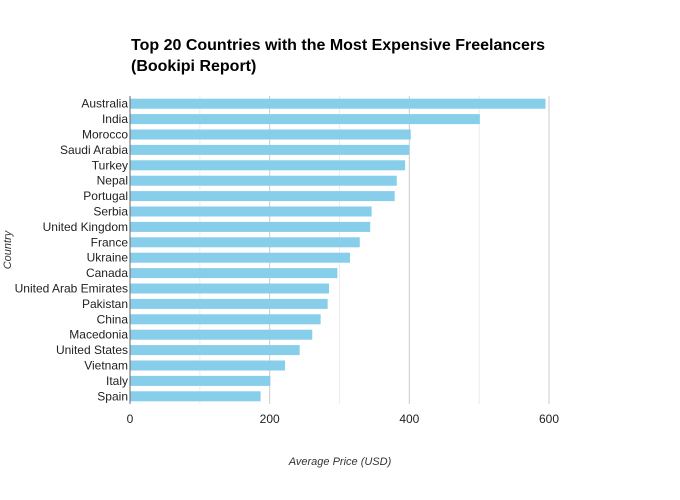 The width and height of the screenshot is (680, 500). Describe the element at coordinates (106, 366) in the screenshot. I see `y-tick-label: Vietnam` at that location.